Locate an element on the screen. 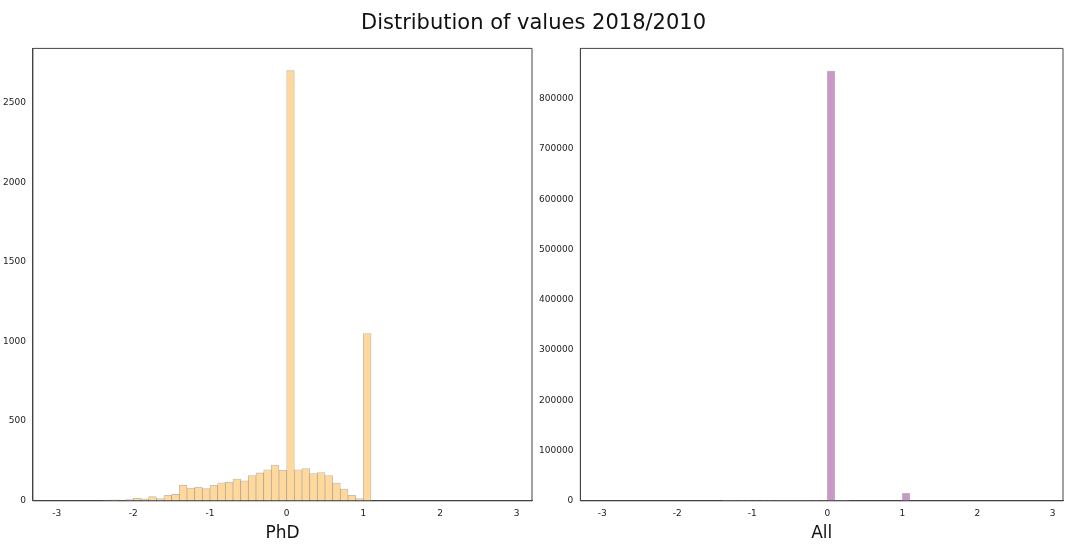 Image resolution: width=1067 pixels, height=548 pixels. x-axis-title: All is located at coordinates (822, 532).